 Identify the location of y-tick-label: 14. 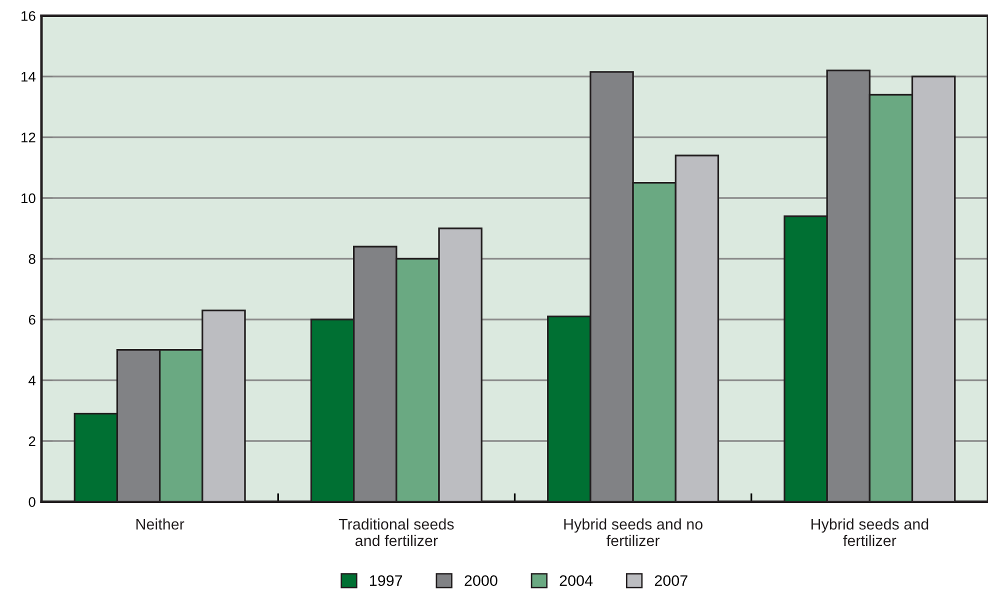
(29, 77).